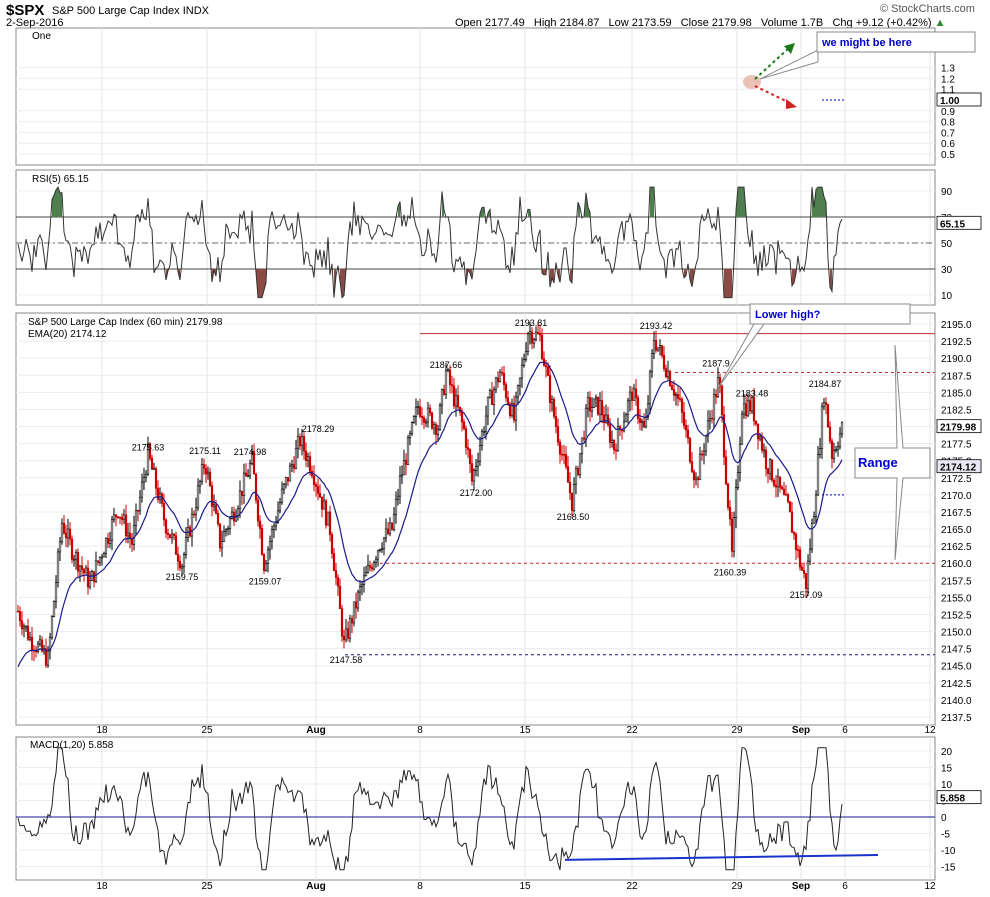 The image size is (990, 897). I want to click on x-tick-6-price: 6, so click(845, 730).